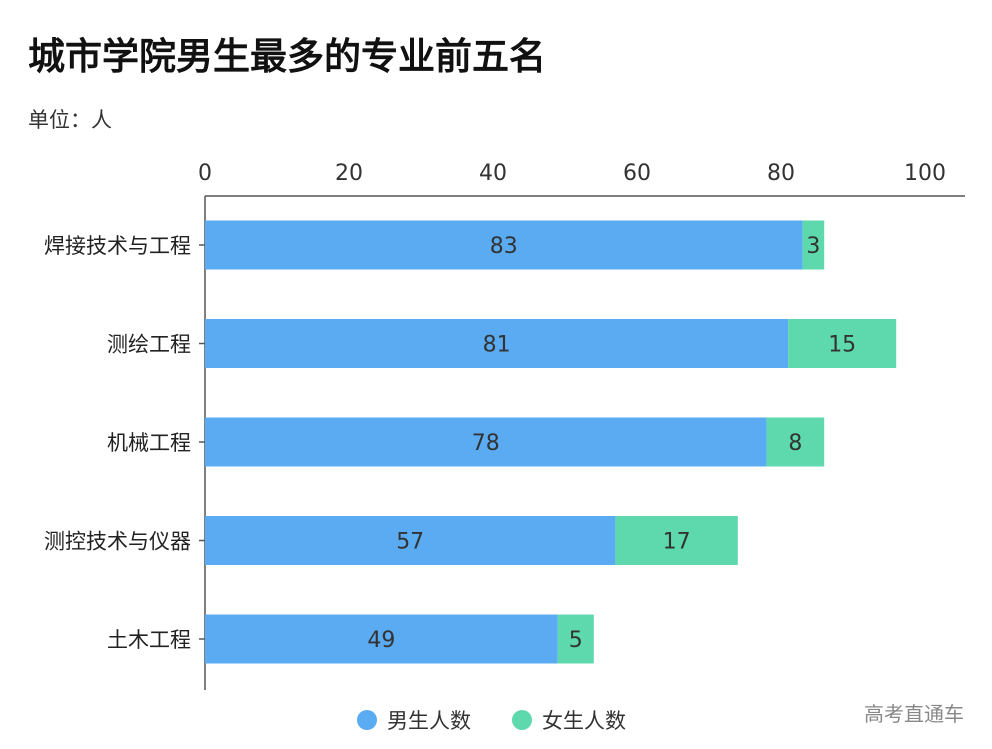  I want to click on legend-label-female: 女生人数, so click(584, 721).